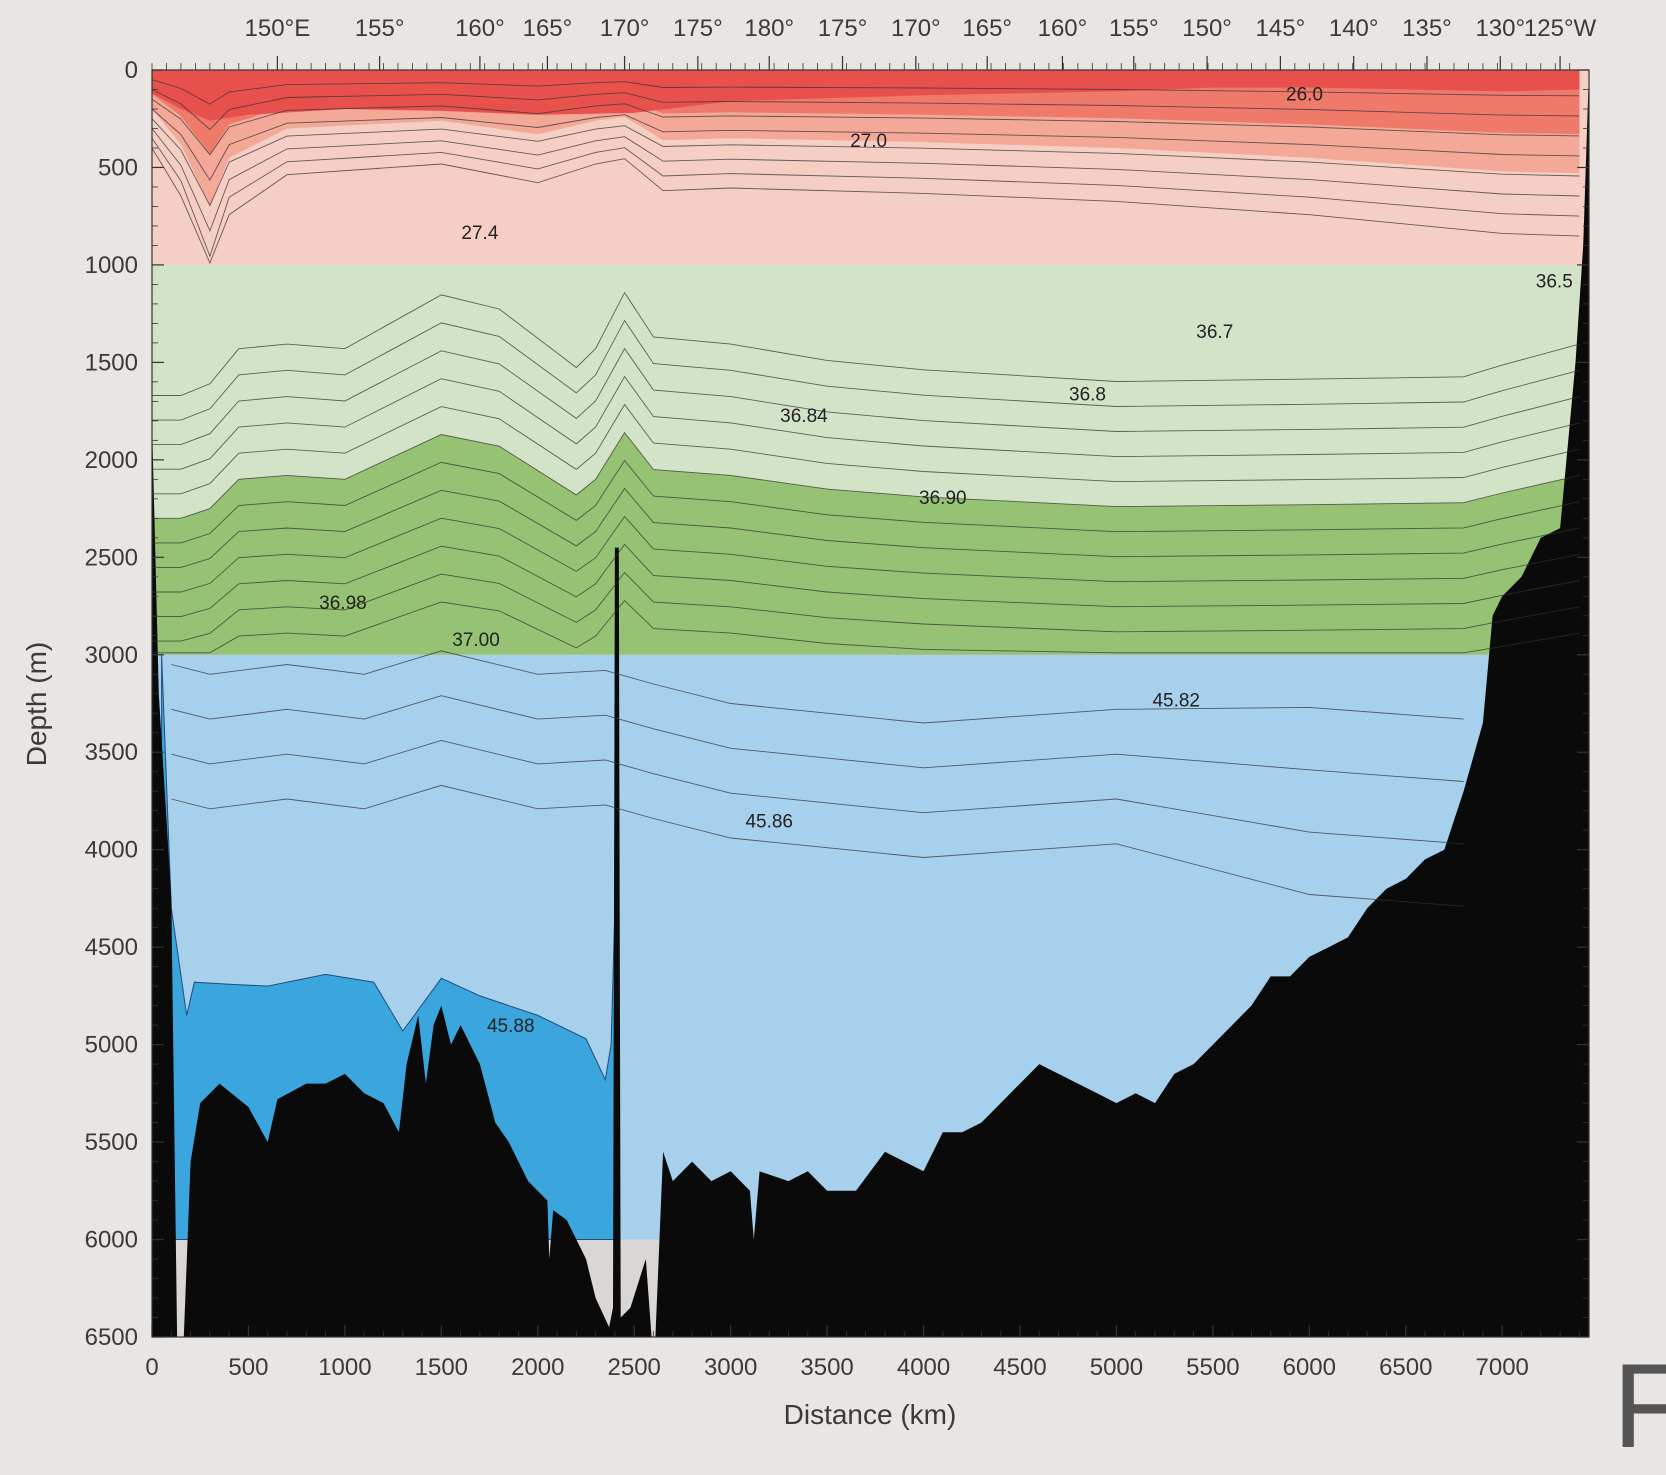 The image size is (1666, 1475). I want to click on top-tick-label: 135°, so click(1427, 28).